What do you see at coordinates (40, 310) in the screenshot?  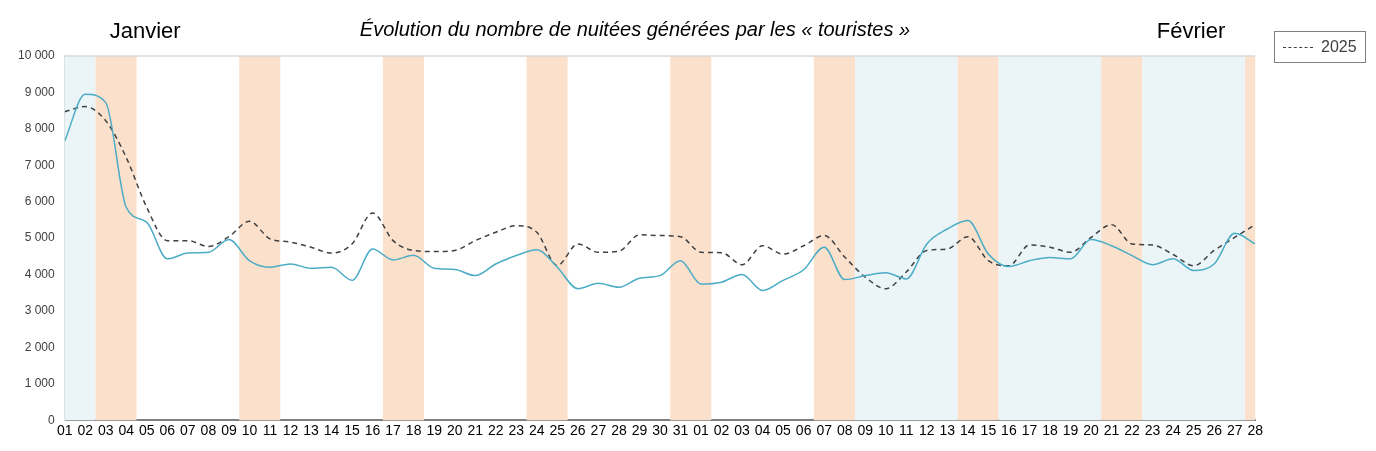 I see `y-tick-label: 3 000` at bounding box center [40, 310].